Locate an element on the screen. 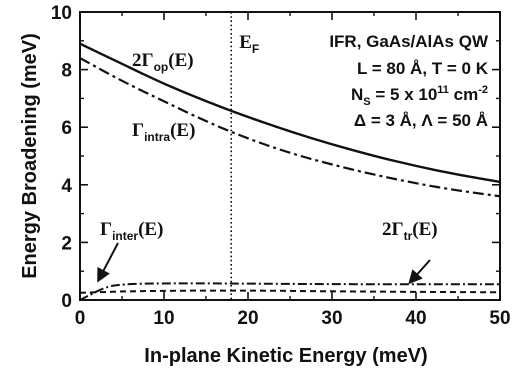 The height and width of the screenshot is (373, 514). fermi-label-sub: F is located at coordinates (255, 49).